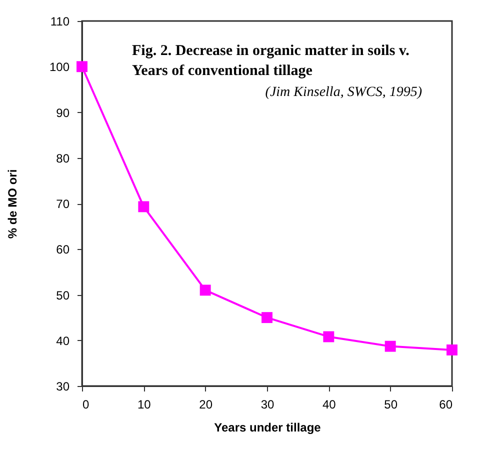 The height and width of the screenshot is (455, 500). What do you see at coordinates (63, 204) in the screenshot?
I see `y-tick-label: 70` at bounding box center [63, 204].